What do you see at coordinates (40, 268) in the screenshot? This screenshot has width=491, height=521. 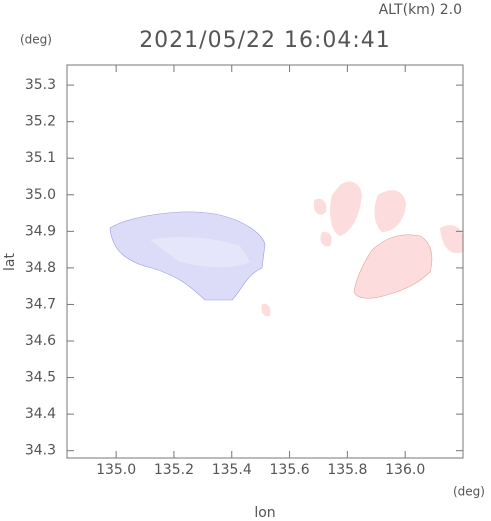 I see `y-tick-label: 34.8` at bounding box center [40, 268].